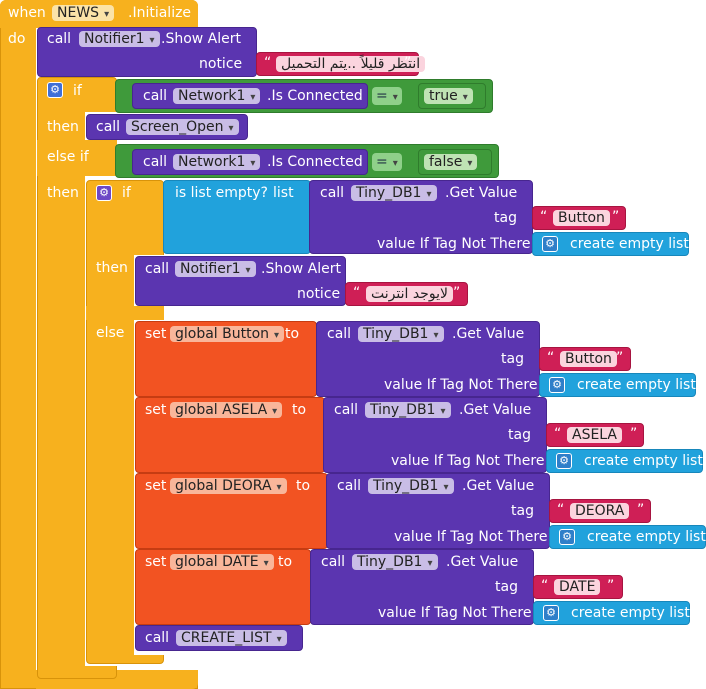 The image size is (706, 689). What do you see at coordinates (227, 334) in the screenshot?
I see `variable-dropdown-button: global Button ▾` at bounding box center [227, 334].